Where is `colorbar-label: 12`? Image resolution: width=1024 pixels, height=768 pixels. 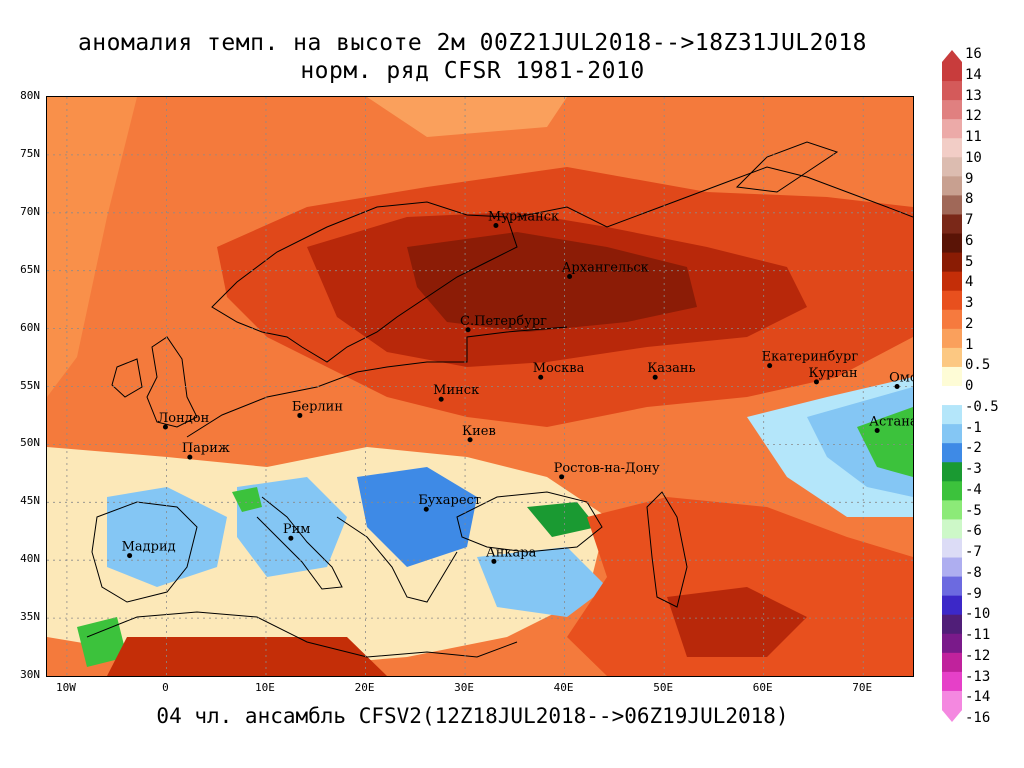
colorbar-label: 12 is located at coordinates (973, 116).